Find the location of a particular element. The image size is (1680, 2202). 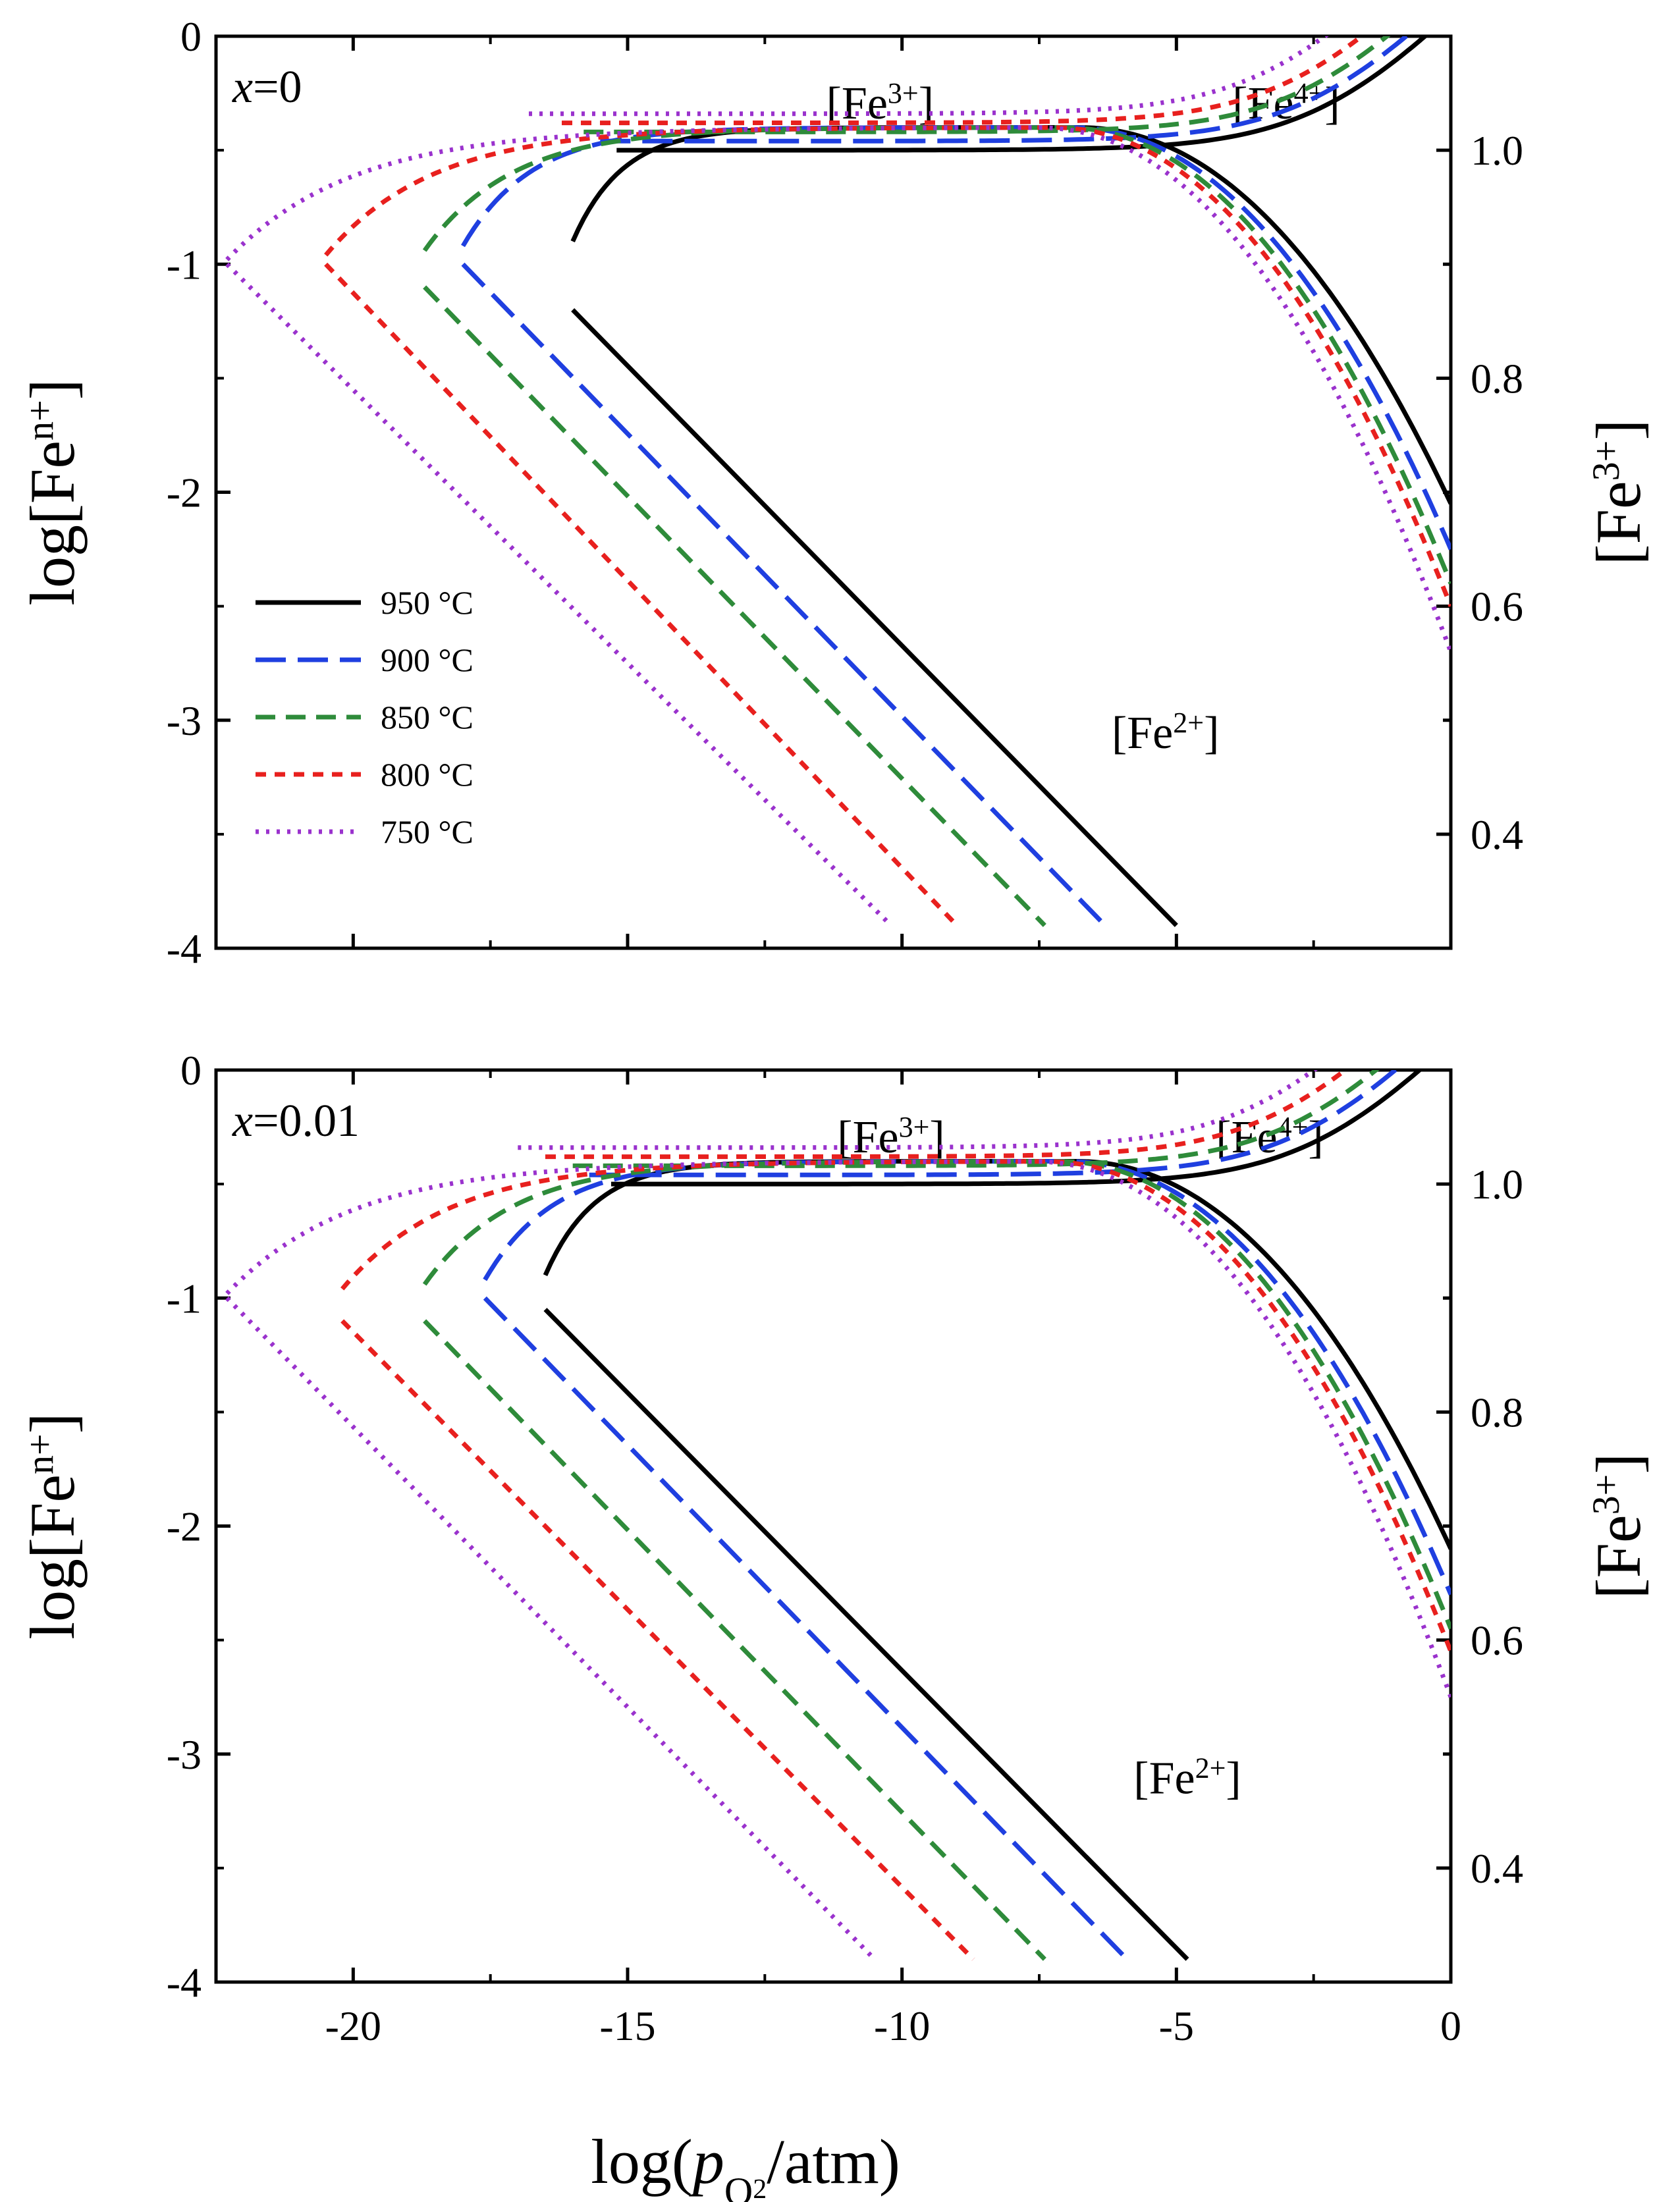

legend-label: 750 °C is located at coordinates (427, 831).